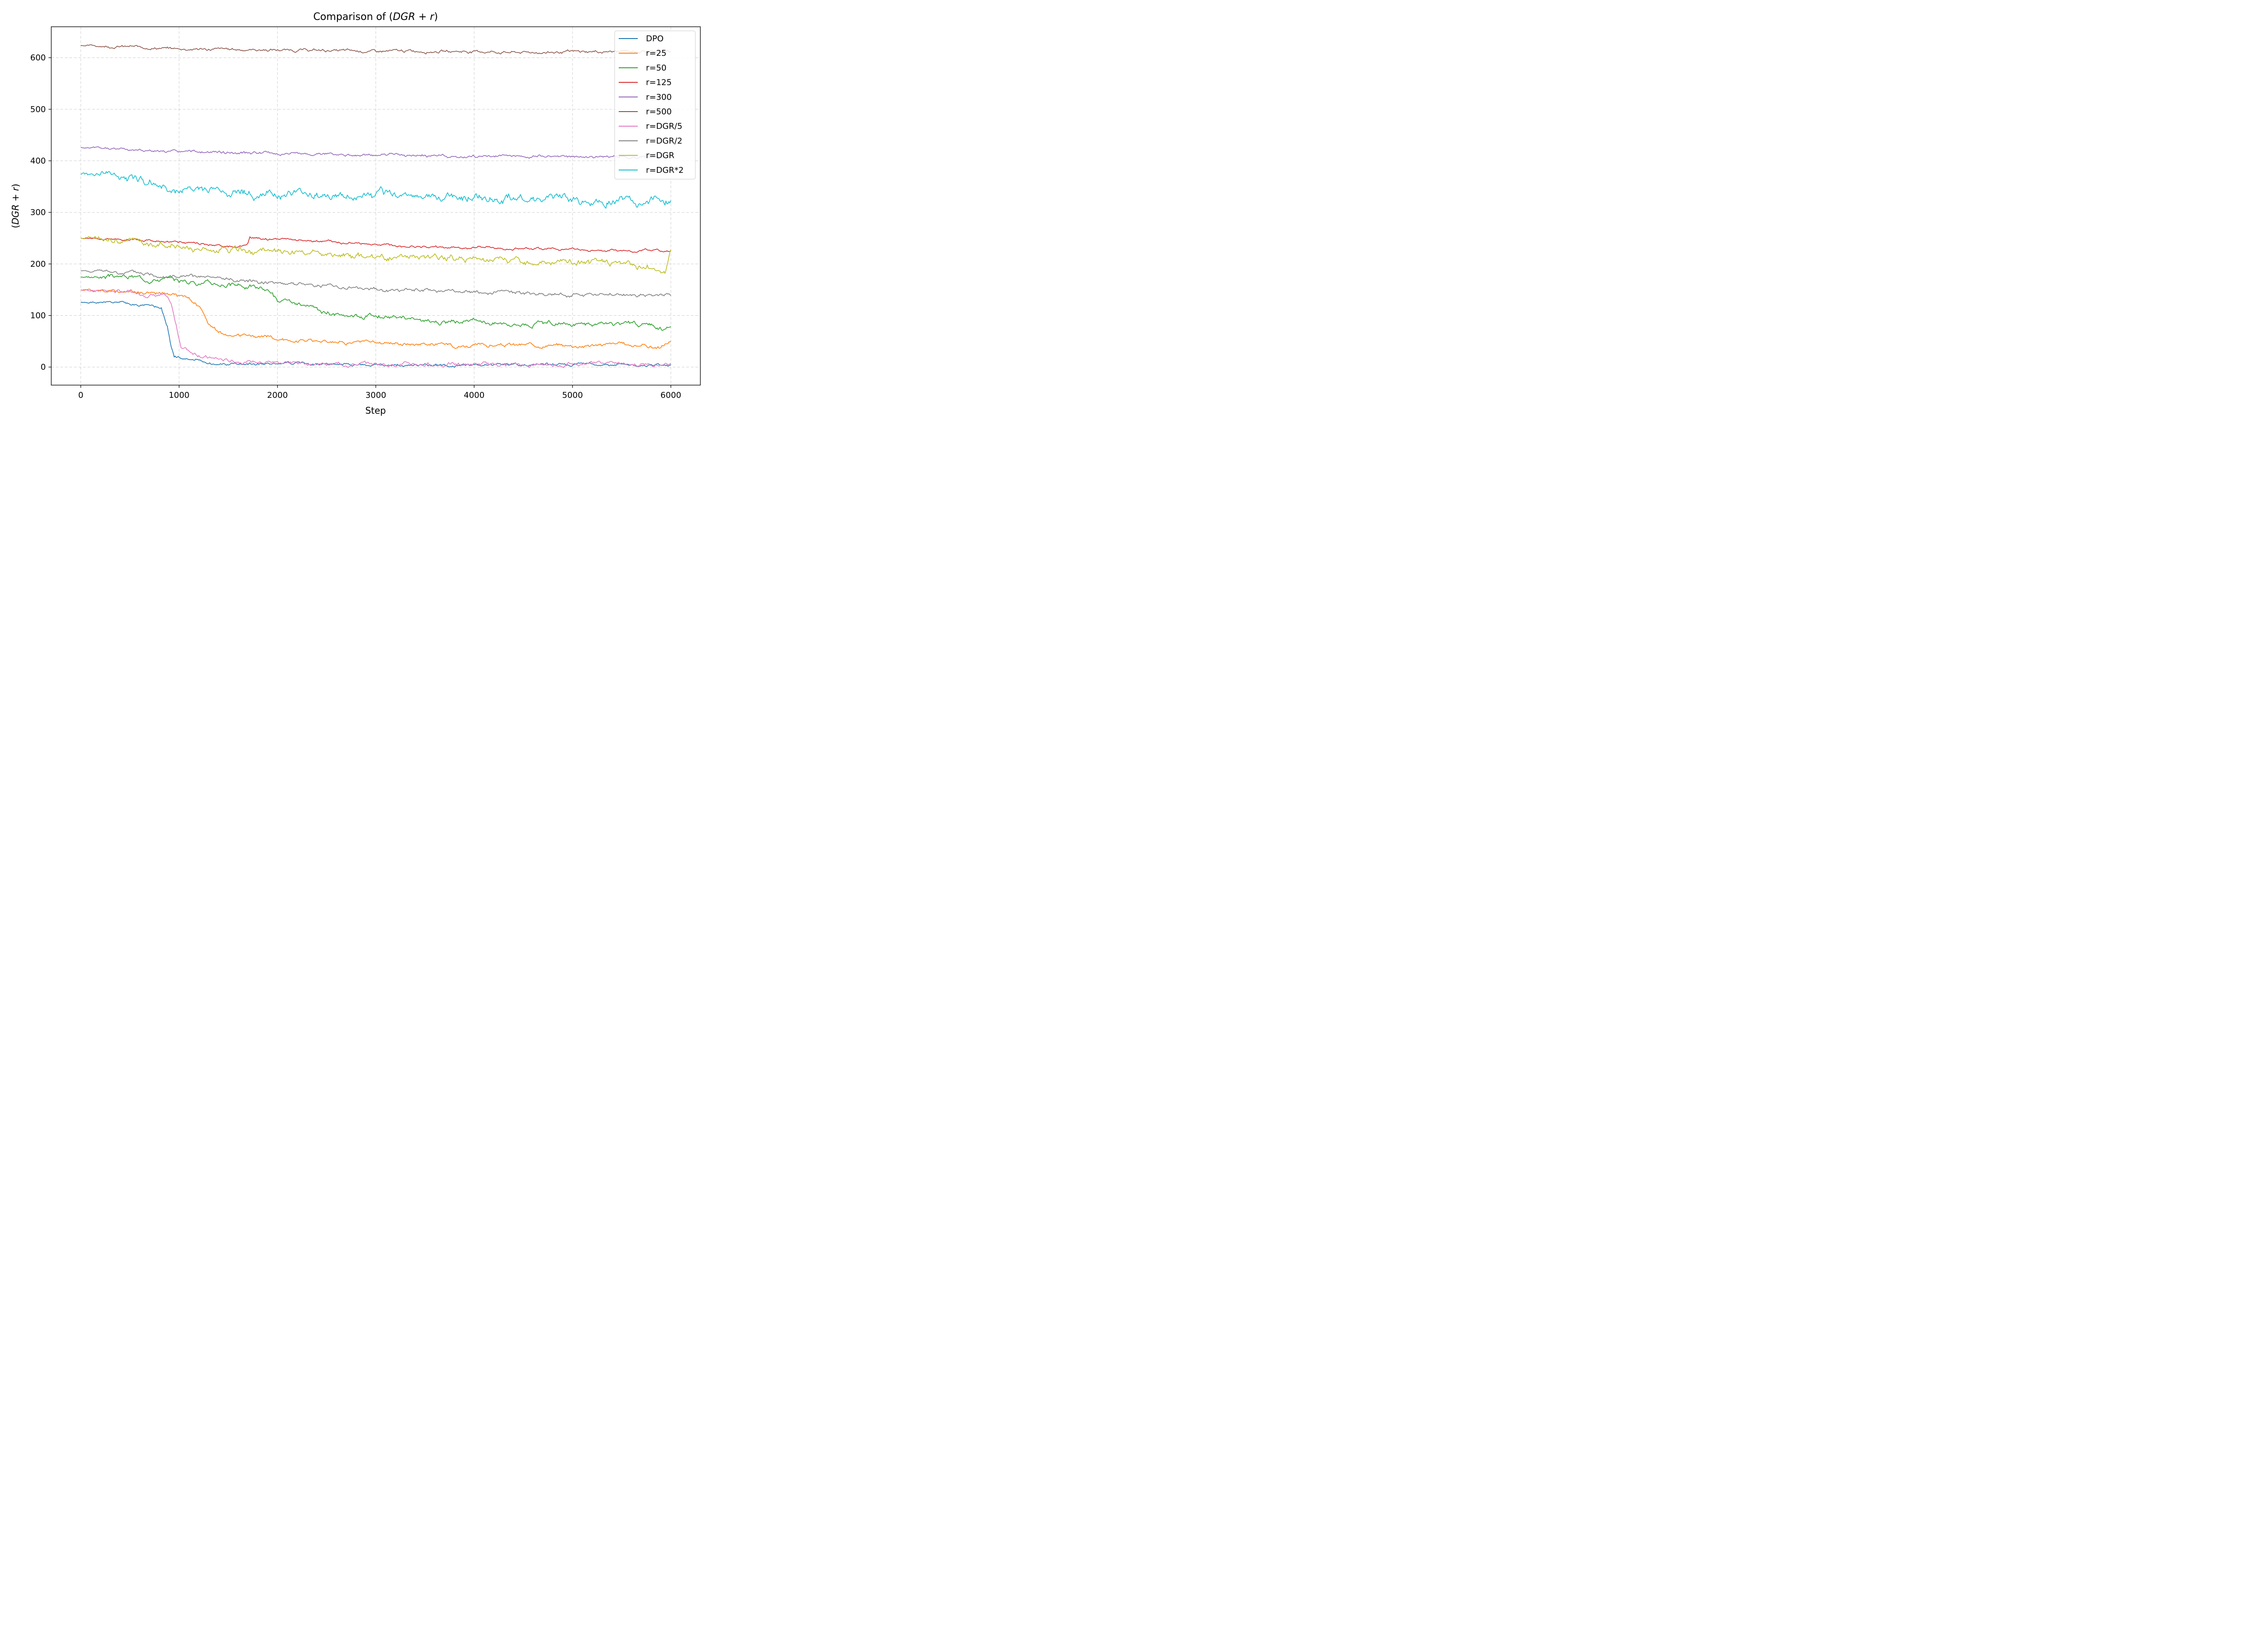 The height and width of the screenshot is (1633, 2268). I want to click on y-tick-label: 400, so click(38, 161).